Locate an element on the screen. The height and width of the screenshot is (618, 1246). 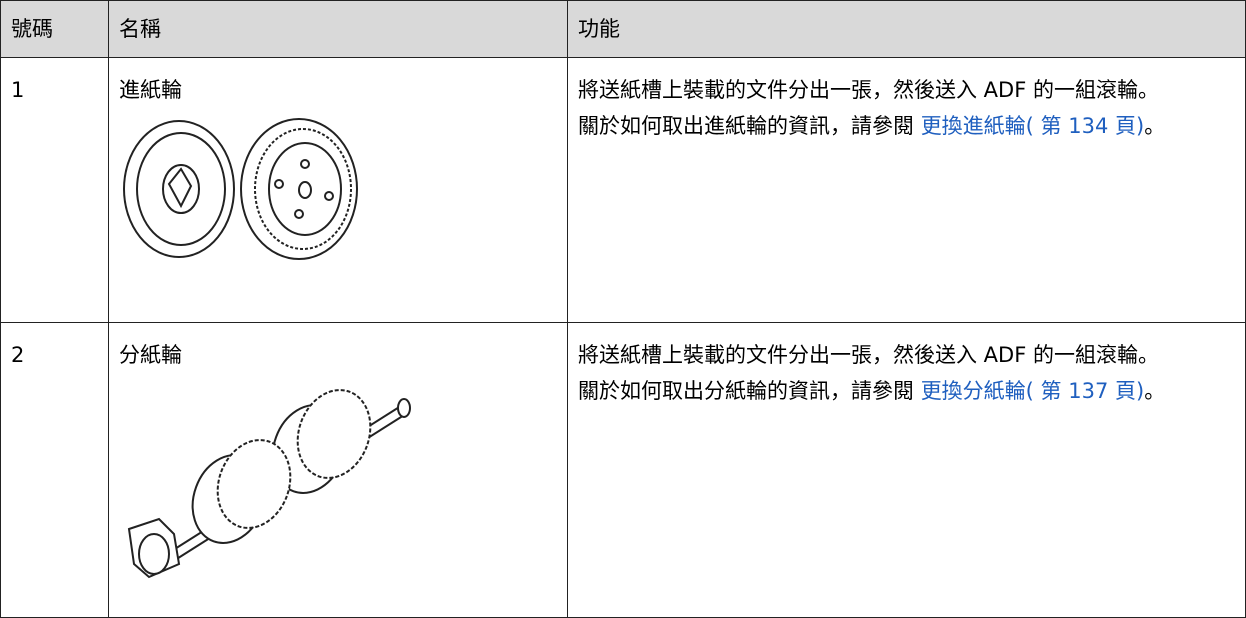
reference-link: 更換分紙輪( 第 137 頁) is located at coordinates (1032, 391).